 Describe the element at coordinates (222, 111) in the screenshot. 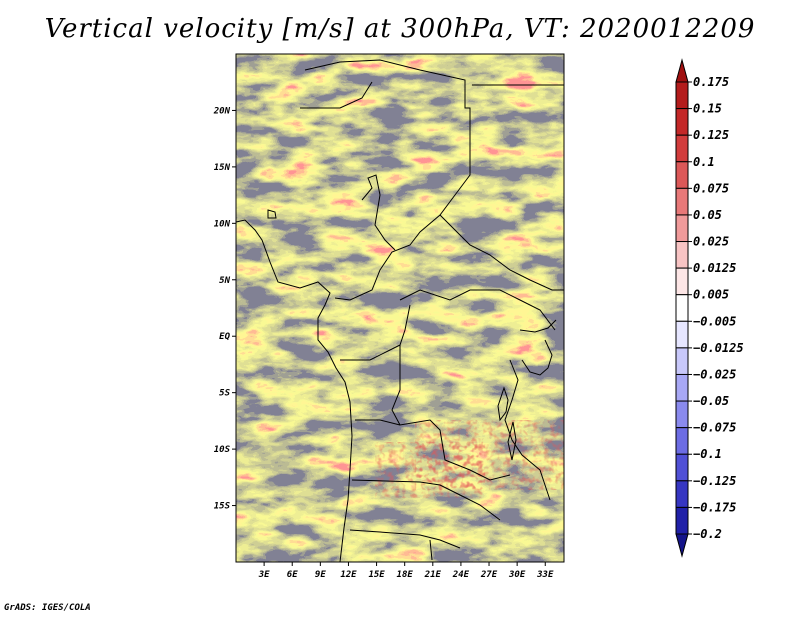

I see `lat-label: 20N` at that location.